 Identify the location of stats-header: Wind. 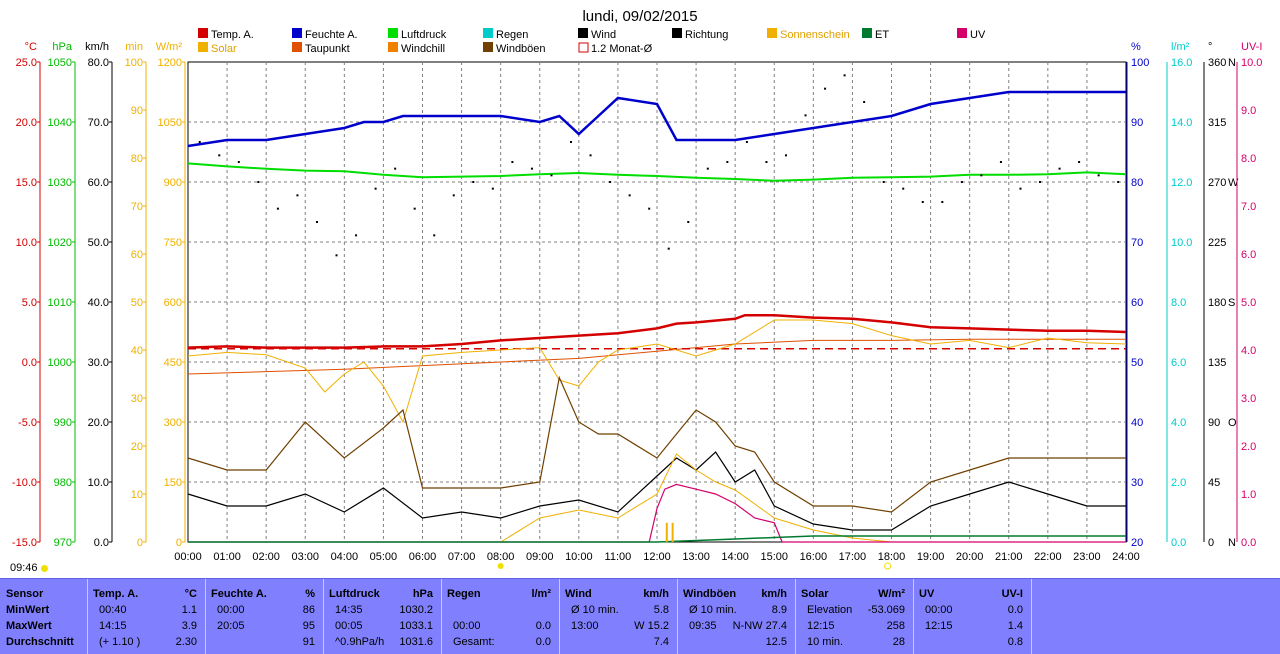
(578, 594).